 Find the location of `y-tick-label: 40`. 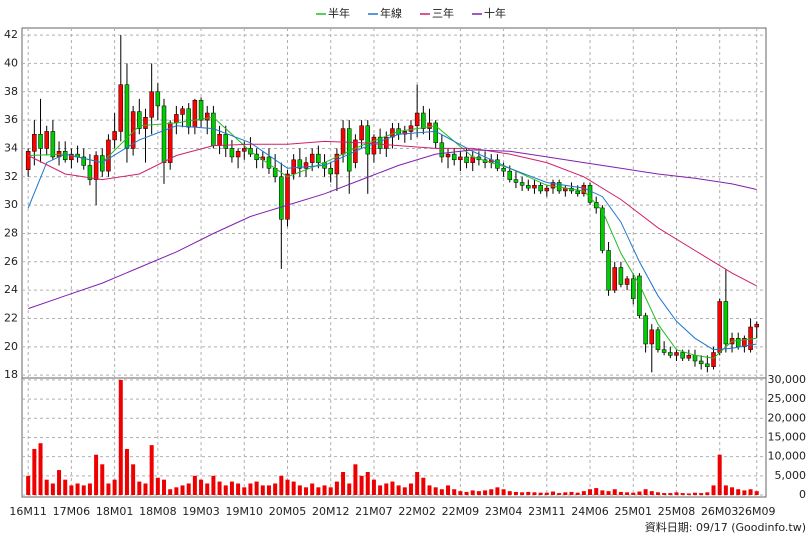

y-tick-label: 40 is located at coordinates (11, 62).